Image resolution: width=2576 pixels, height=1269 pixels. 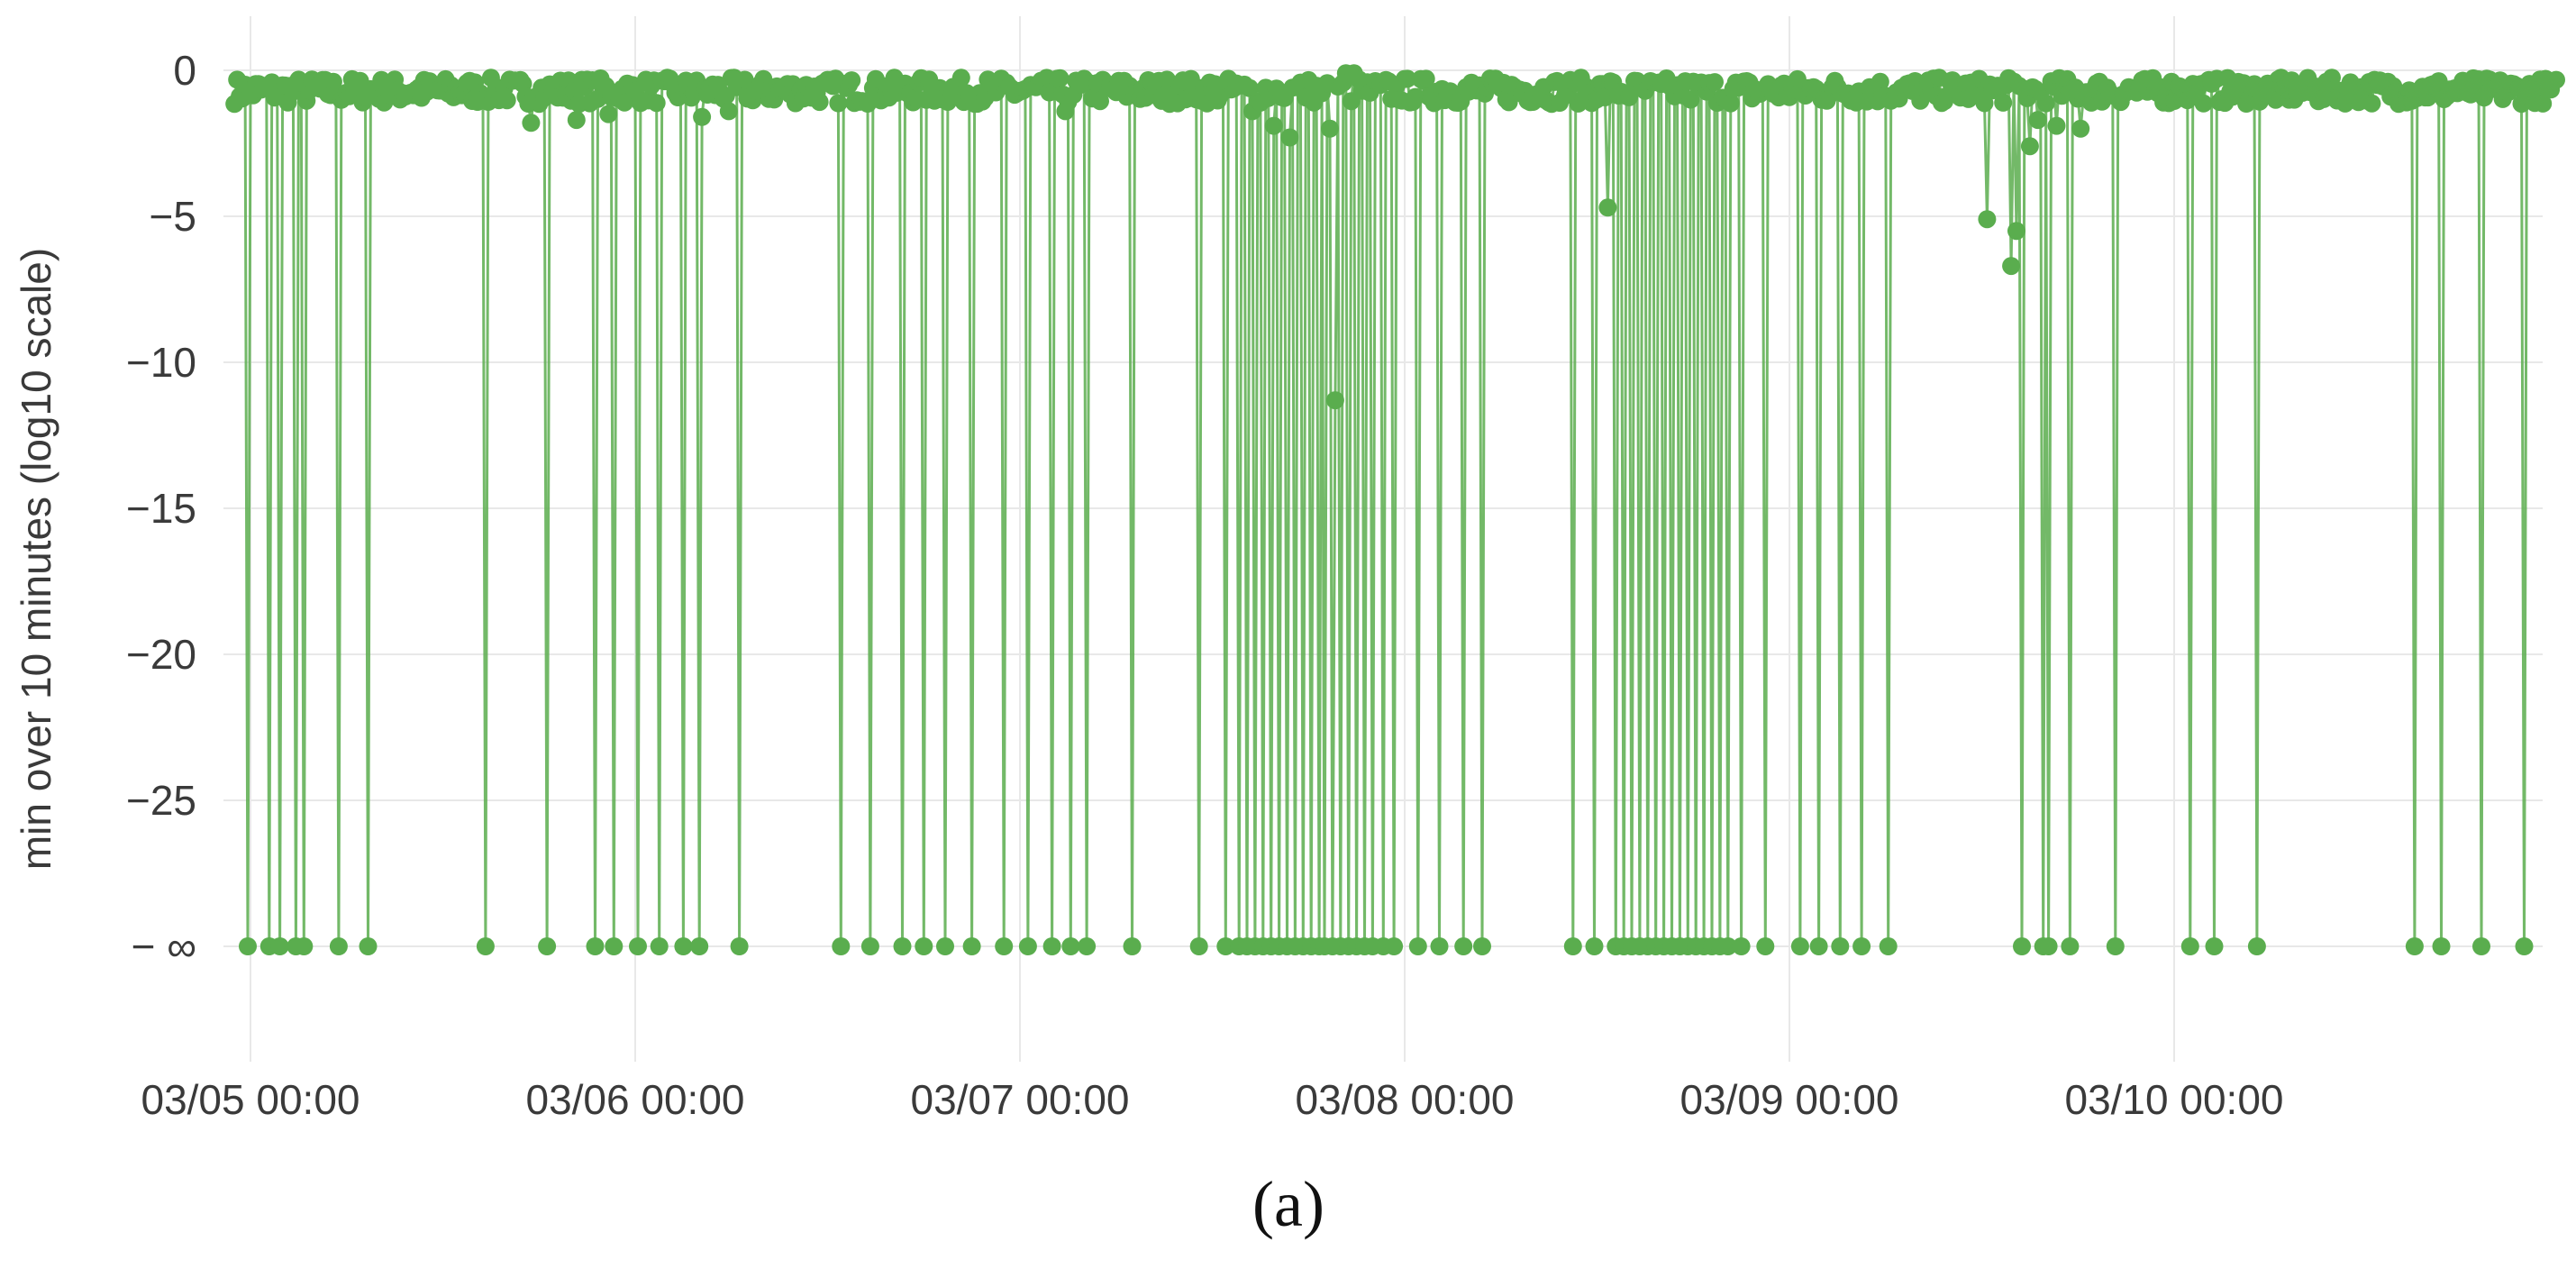 I want to click on x-tick-label: 03/09 00:00, so click(x=1788, y=1099).